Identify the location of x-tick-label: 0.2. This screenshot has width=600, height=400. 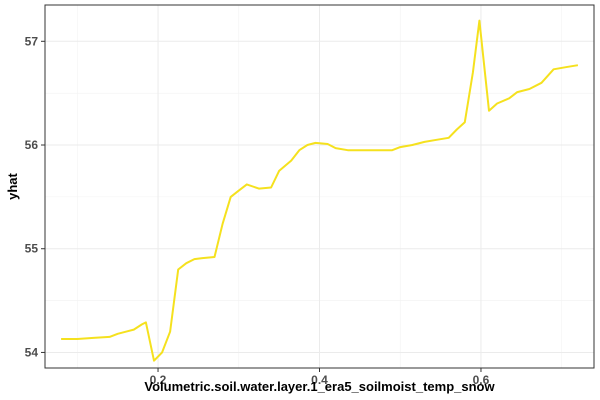
(158, 380).